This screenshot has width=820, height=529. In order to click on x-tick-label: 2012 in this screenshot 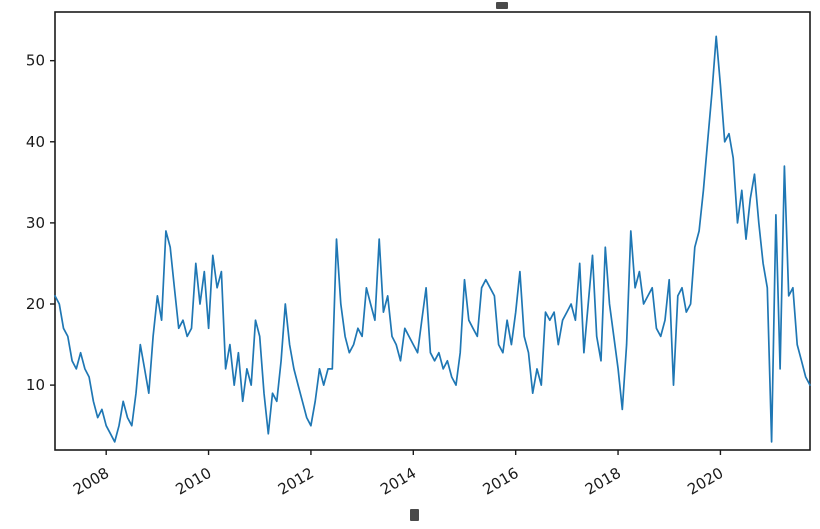, I will do `click(296, 481)`.